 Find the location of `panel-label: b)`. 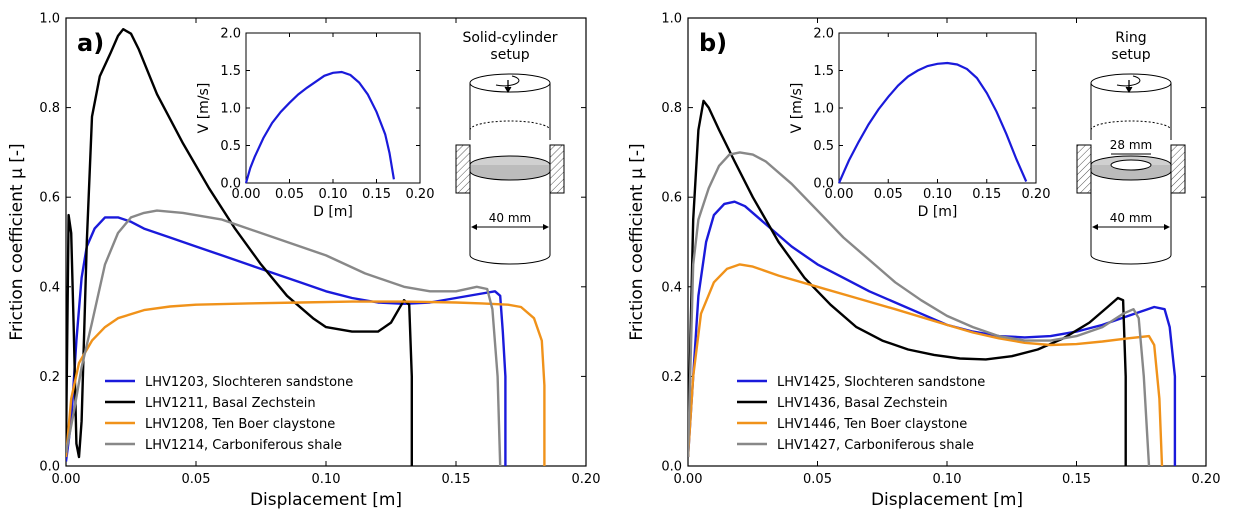

panel-label: b) is located at coordinates (713, 43).